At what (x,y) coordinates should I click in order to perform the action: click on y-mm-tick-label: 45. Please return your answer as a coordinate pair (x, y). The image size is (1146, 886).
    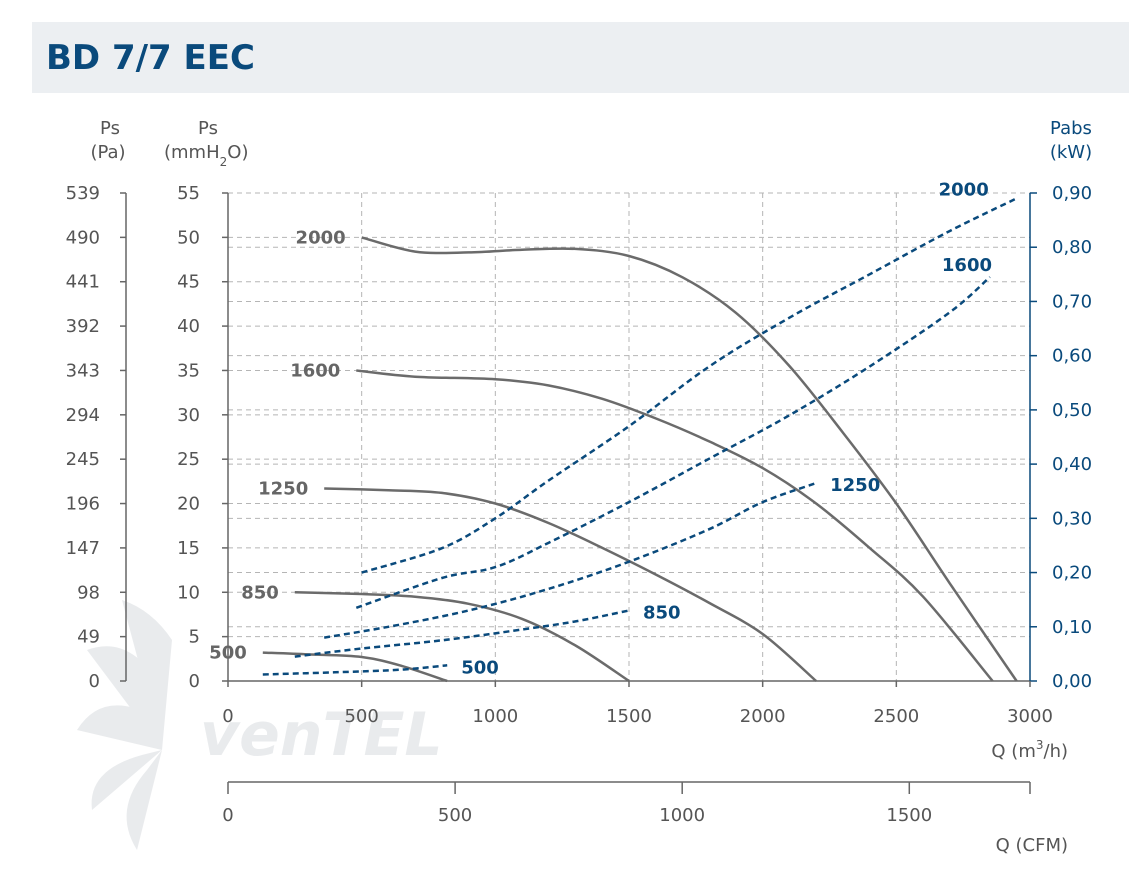
    Looking at the image, I should click on (188, 282).